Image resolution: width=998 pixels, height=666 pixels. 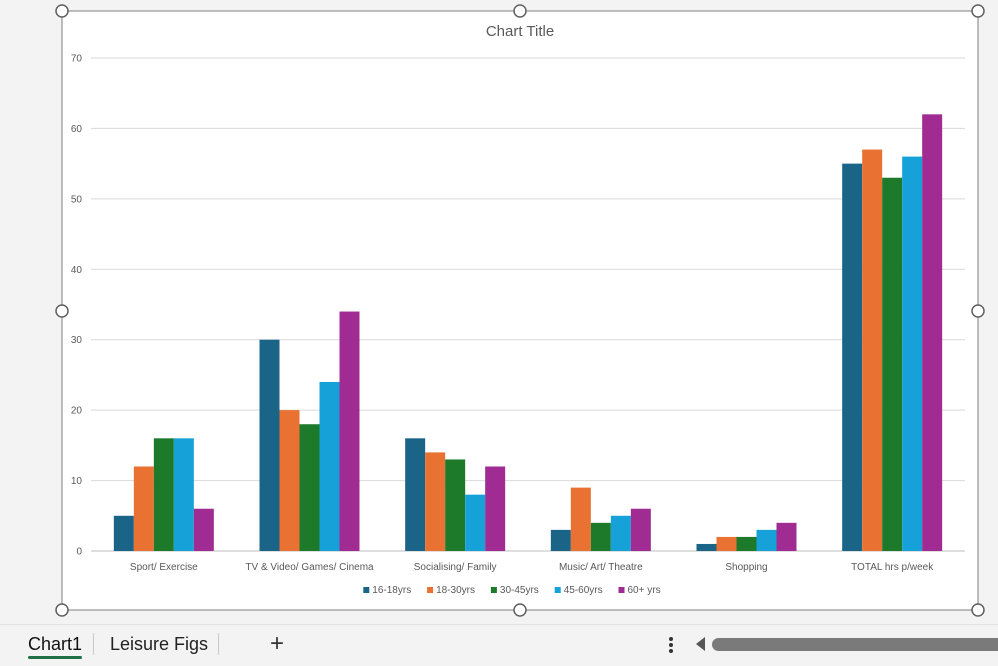 What do you see at coordinates (309, 567) in the screenshot?
I see `x-tick-label: TV & Video/ Games/ Cinema` at bounding box center [309, 567].